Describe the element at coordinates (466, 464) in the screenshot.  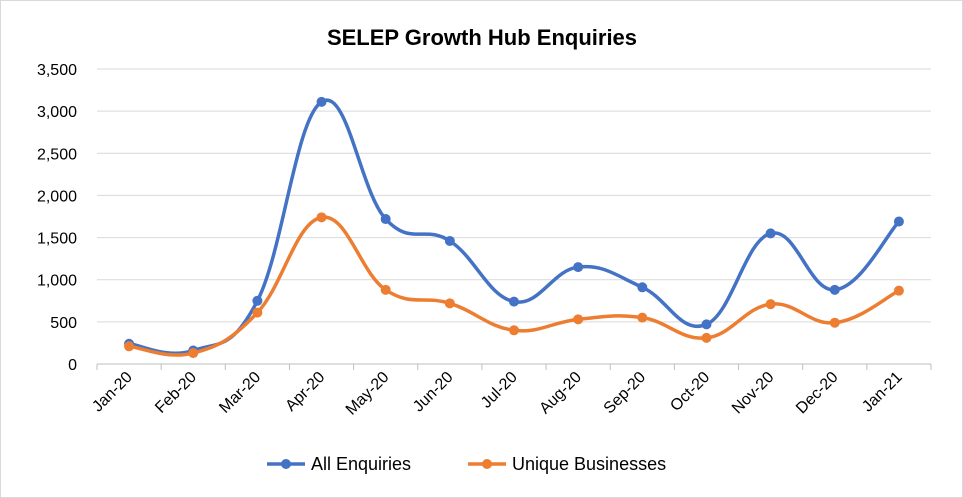
I see `legend: All Enquiries Unique Businesses` at that location.